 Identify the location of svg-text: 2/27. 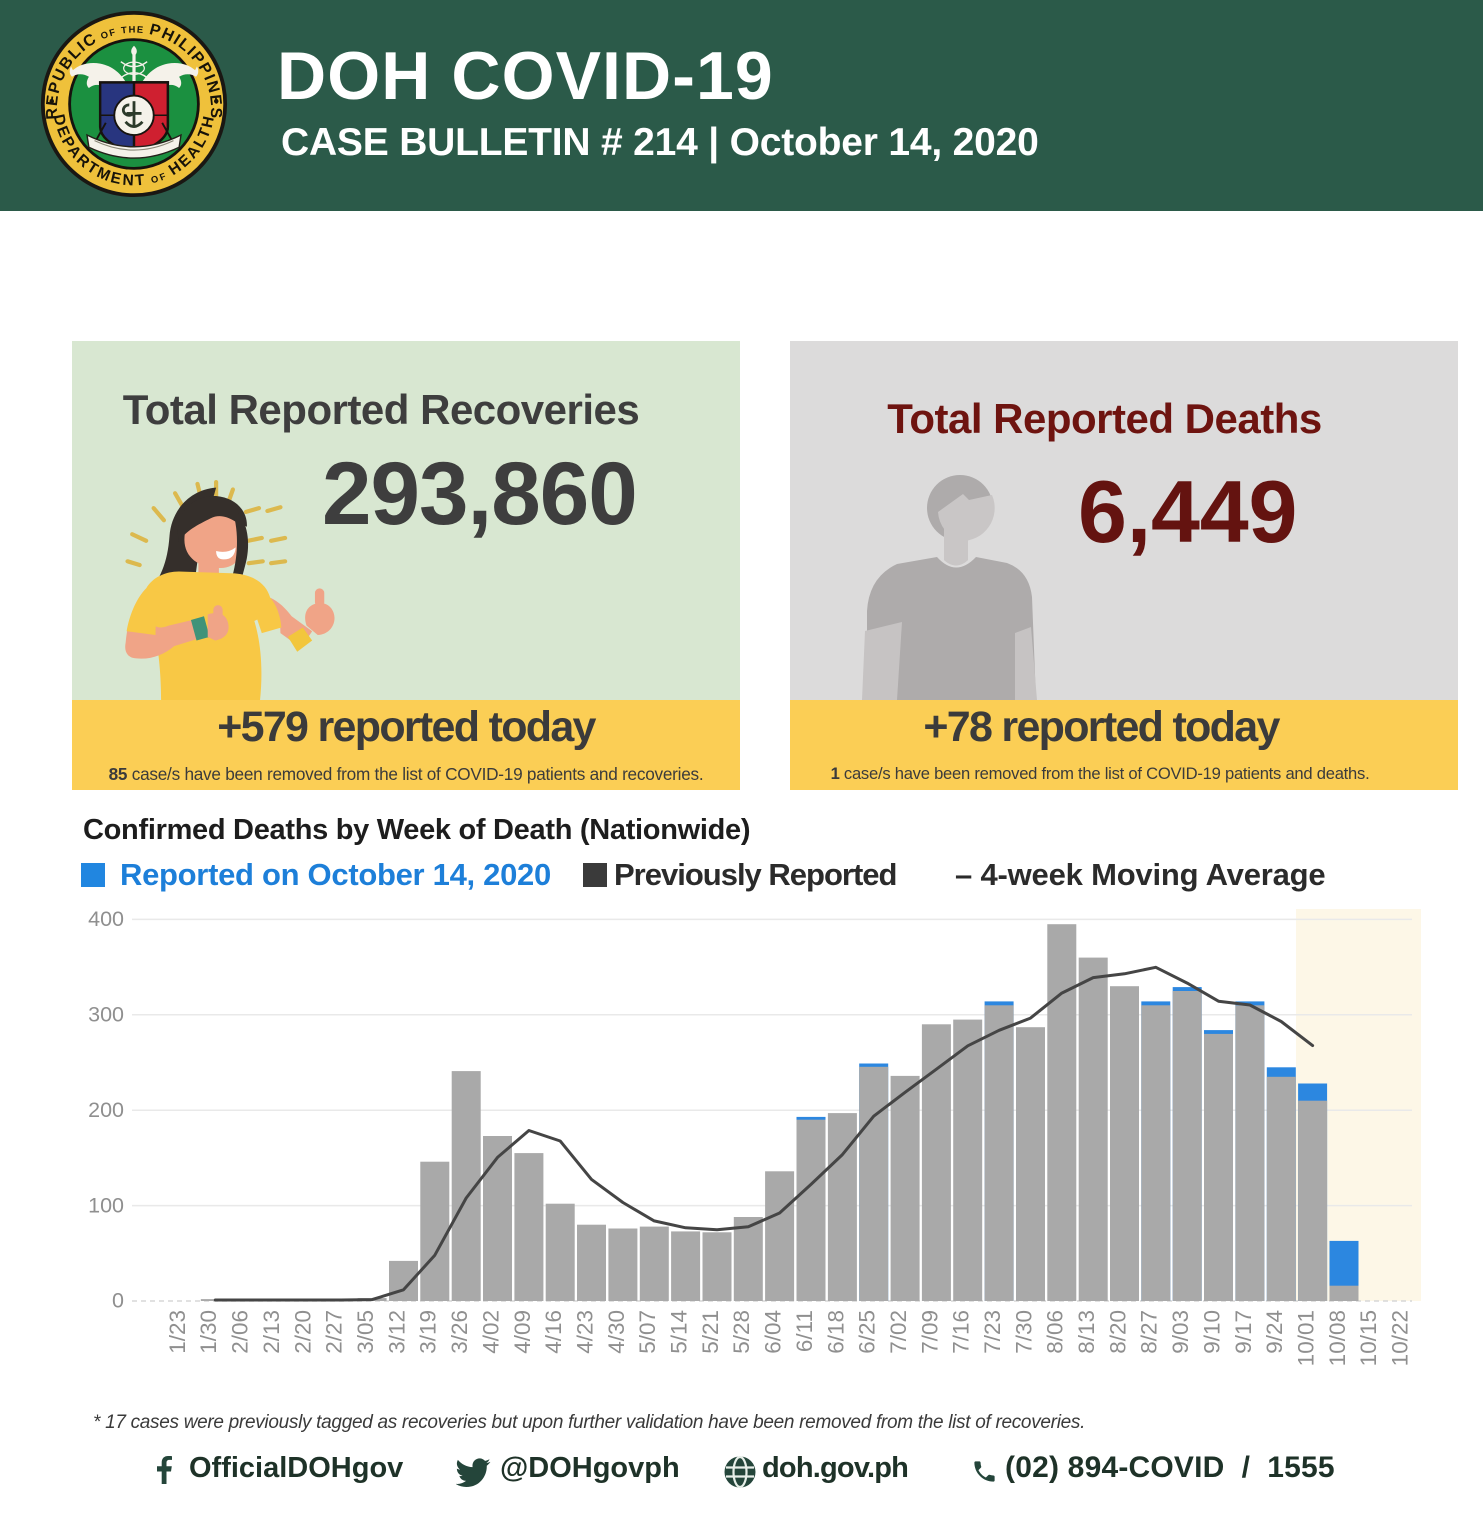
(334, 1332).